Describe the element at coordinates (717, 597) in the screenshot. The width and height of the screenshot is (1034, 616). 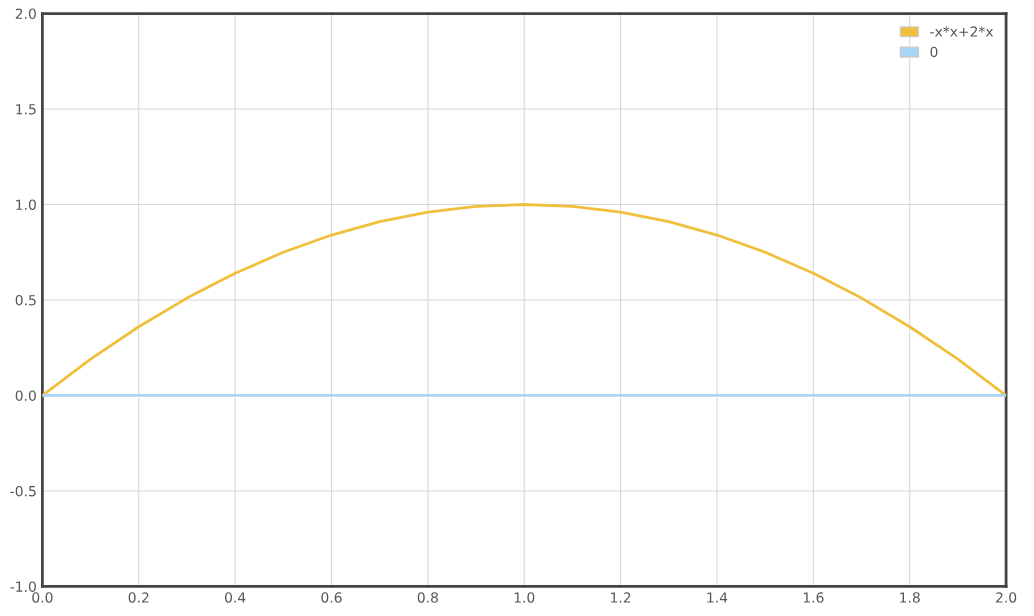
I see `x-tick-label: 1.4` at that location.